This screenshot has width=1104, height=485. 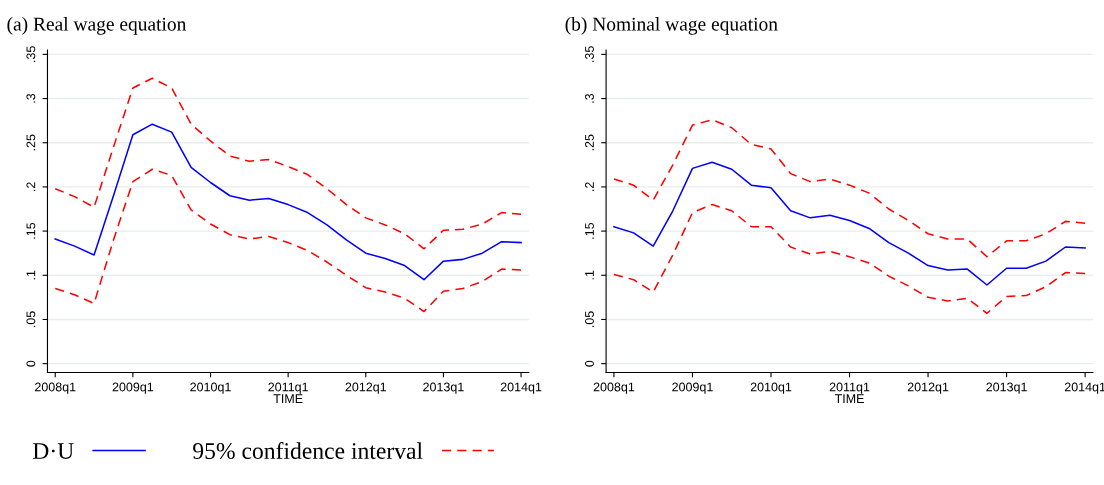 I want to click on legend-label: D·U, so click(x=53, y=451).